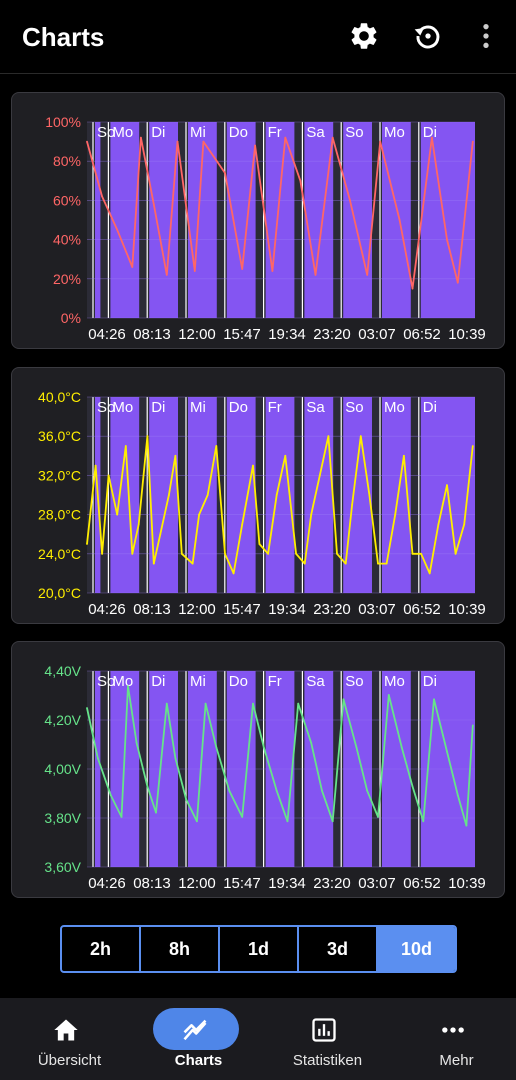  Describe the element at coordinates (259, 949) in the screenshot. I see `range-option-1d: 1d` at that location.